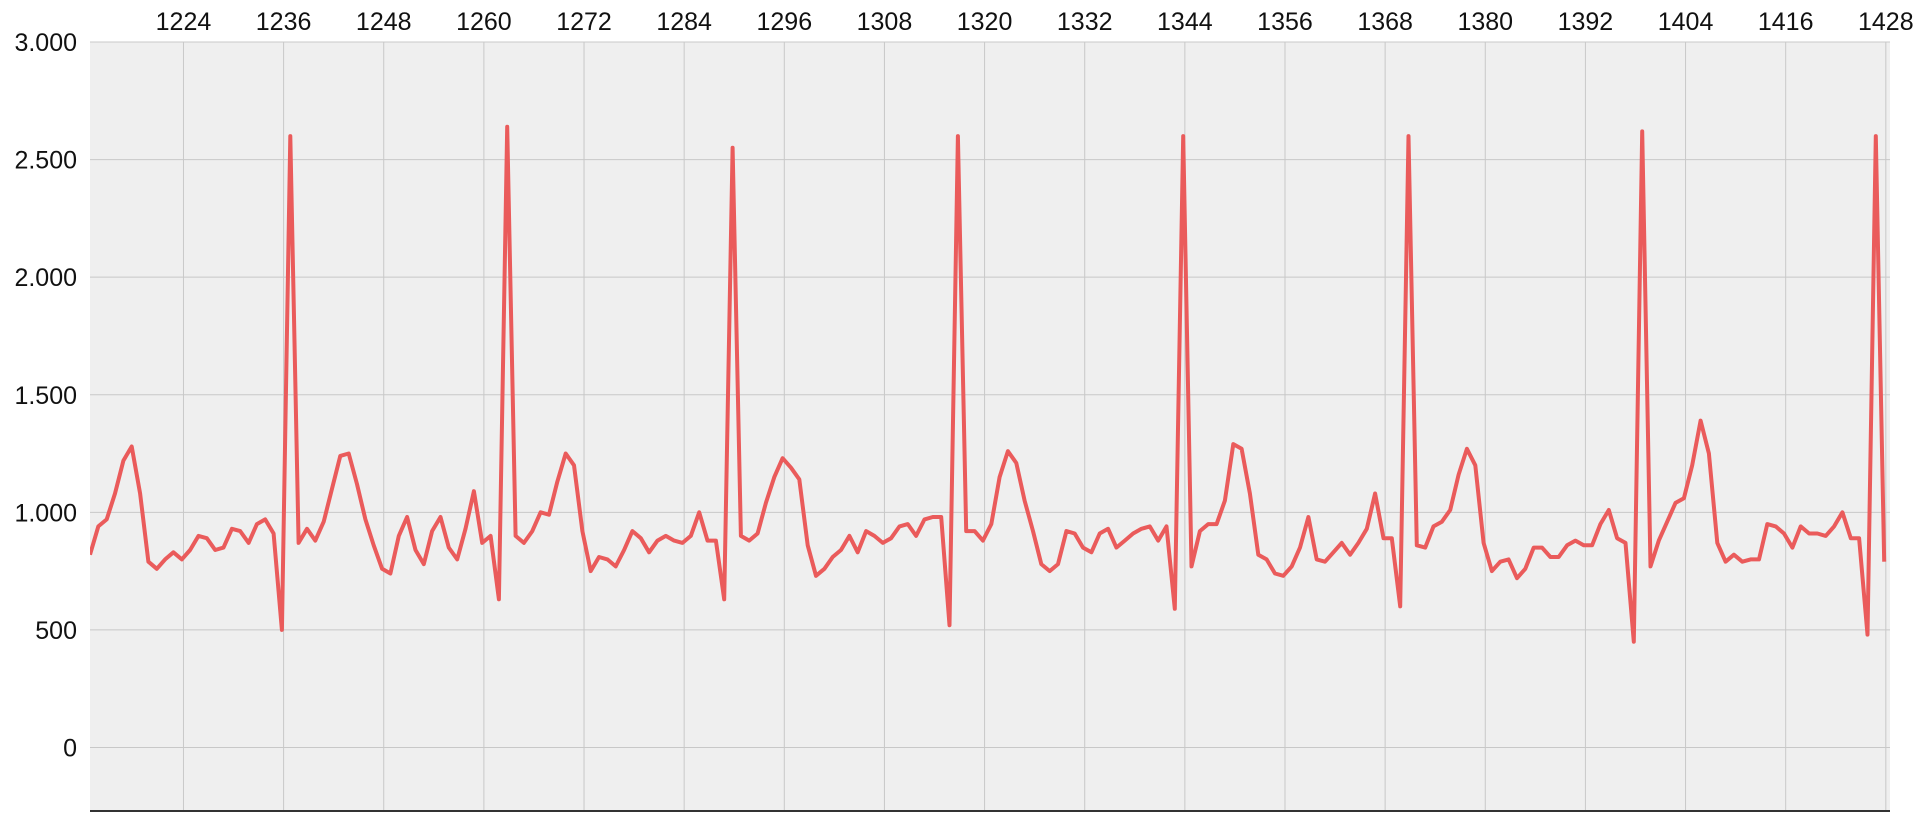 The image size is (1919, 831). I want to click on y-tick-label: 1.500, so click(45, 396).